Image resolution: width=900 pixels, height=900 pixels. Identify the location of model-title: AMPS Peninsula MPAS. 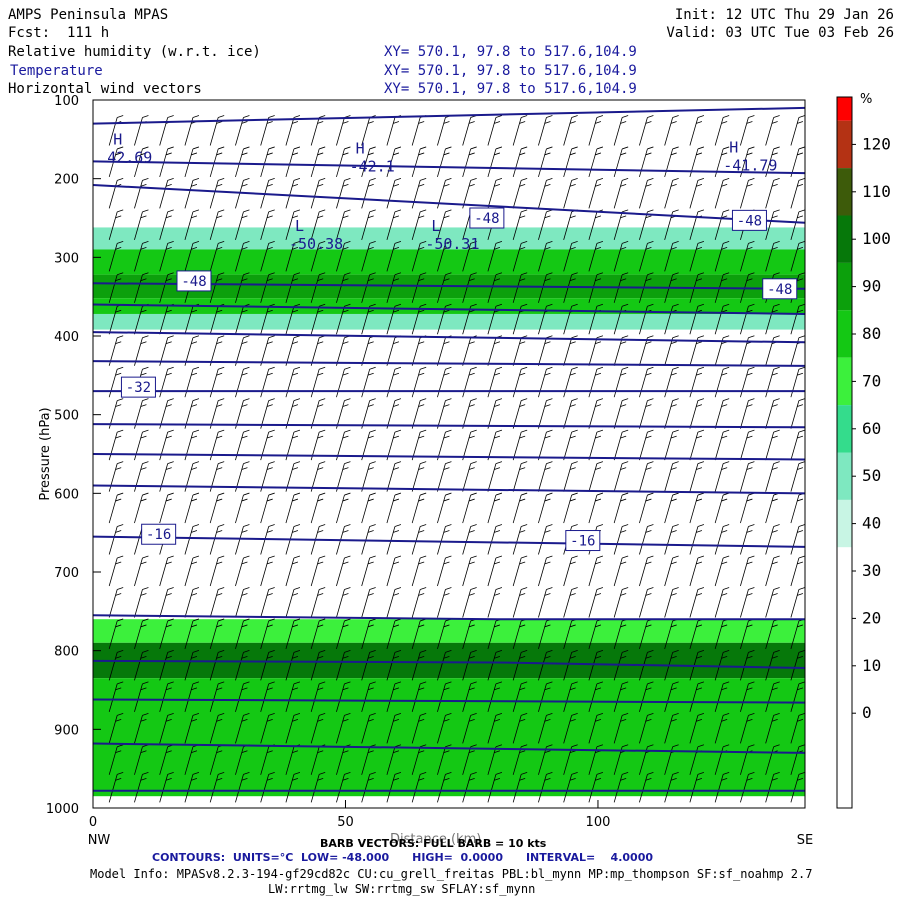
(88, 15).